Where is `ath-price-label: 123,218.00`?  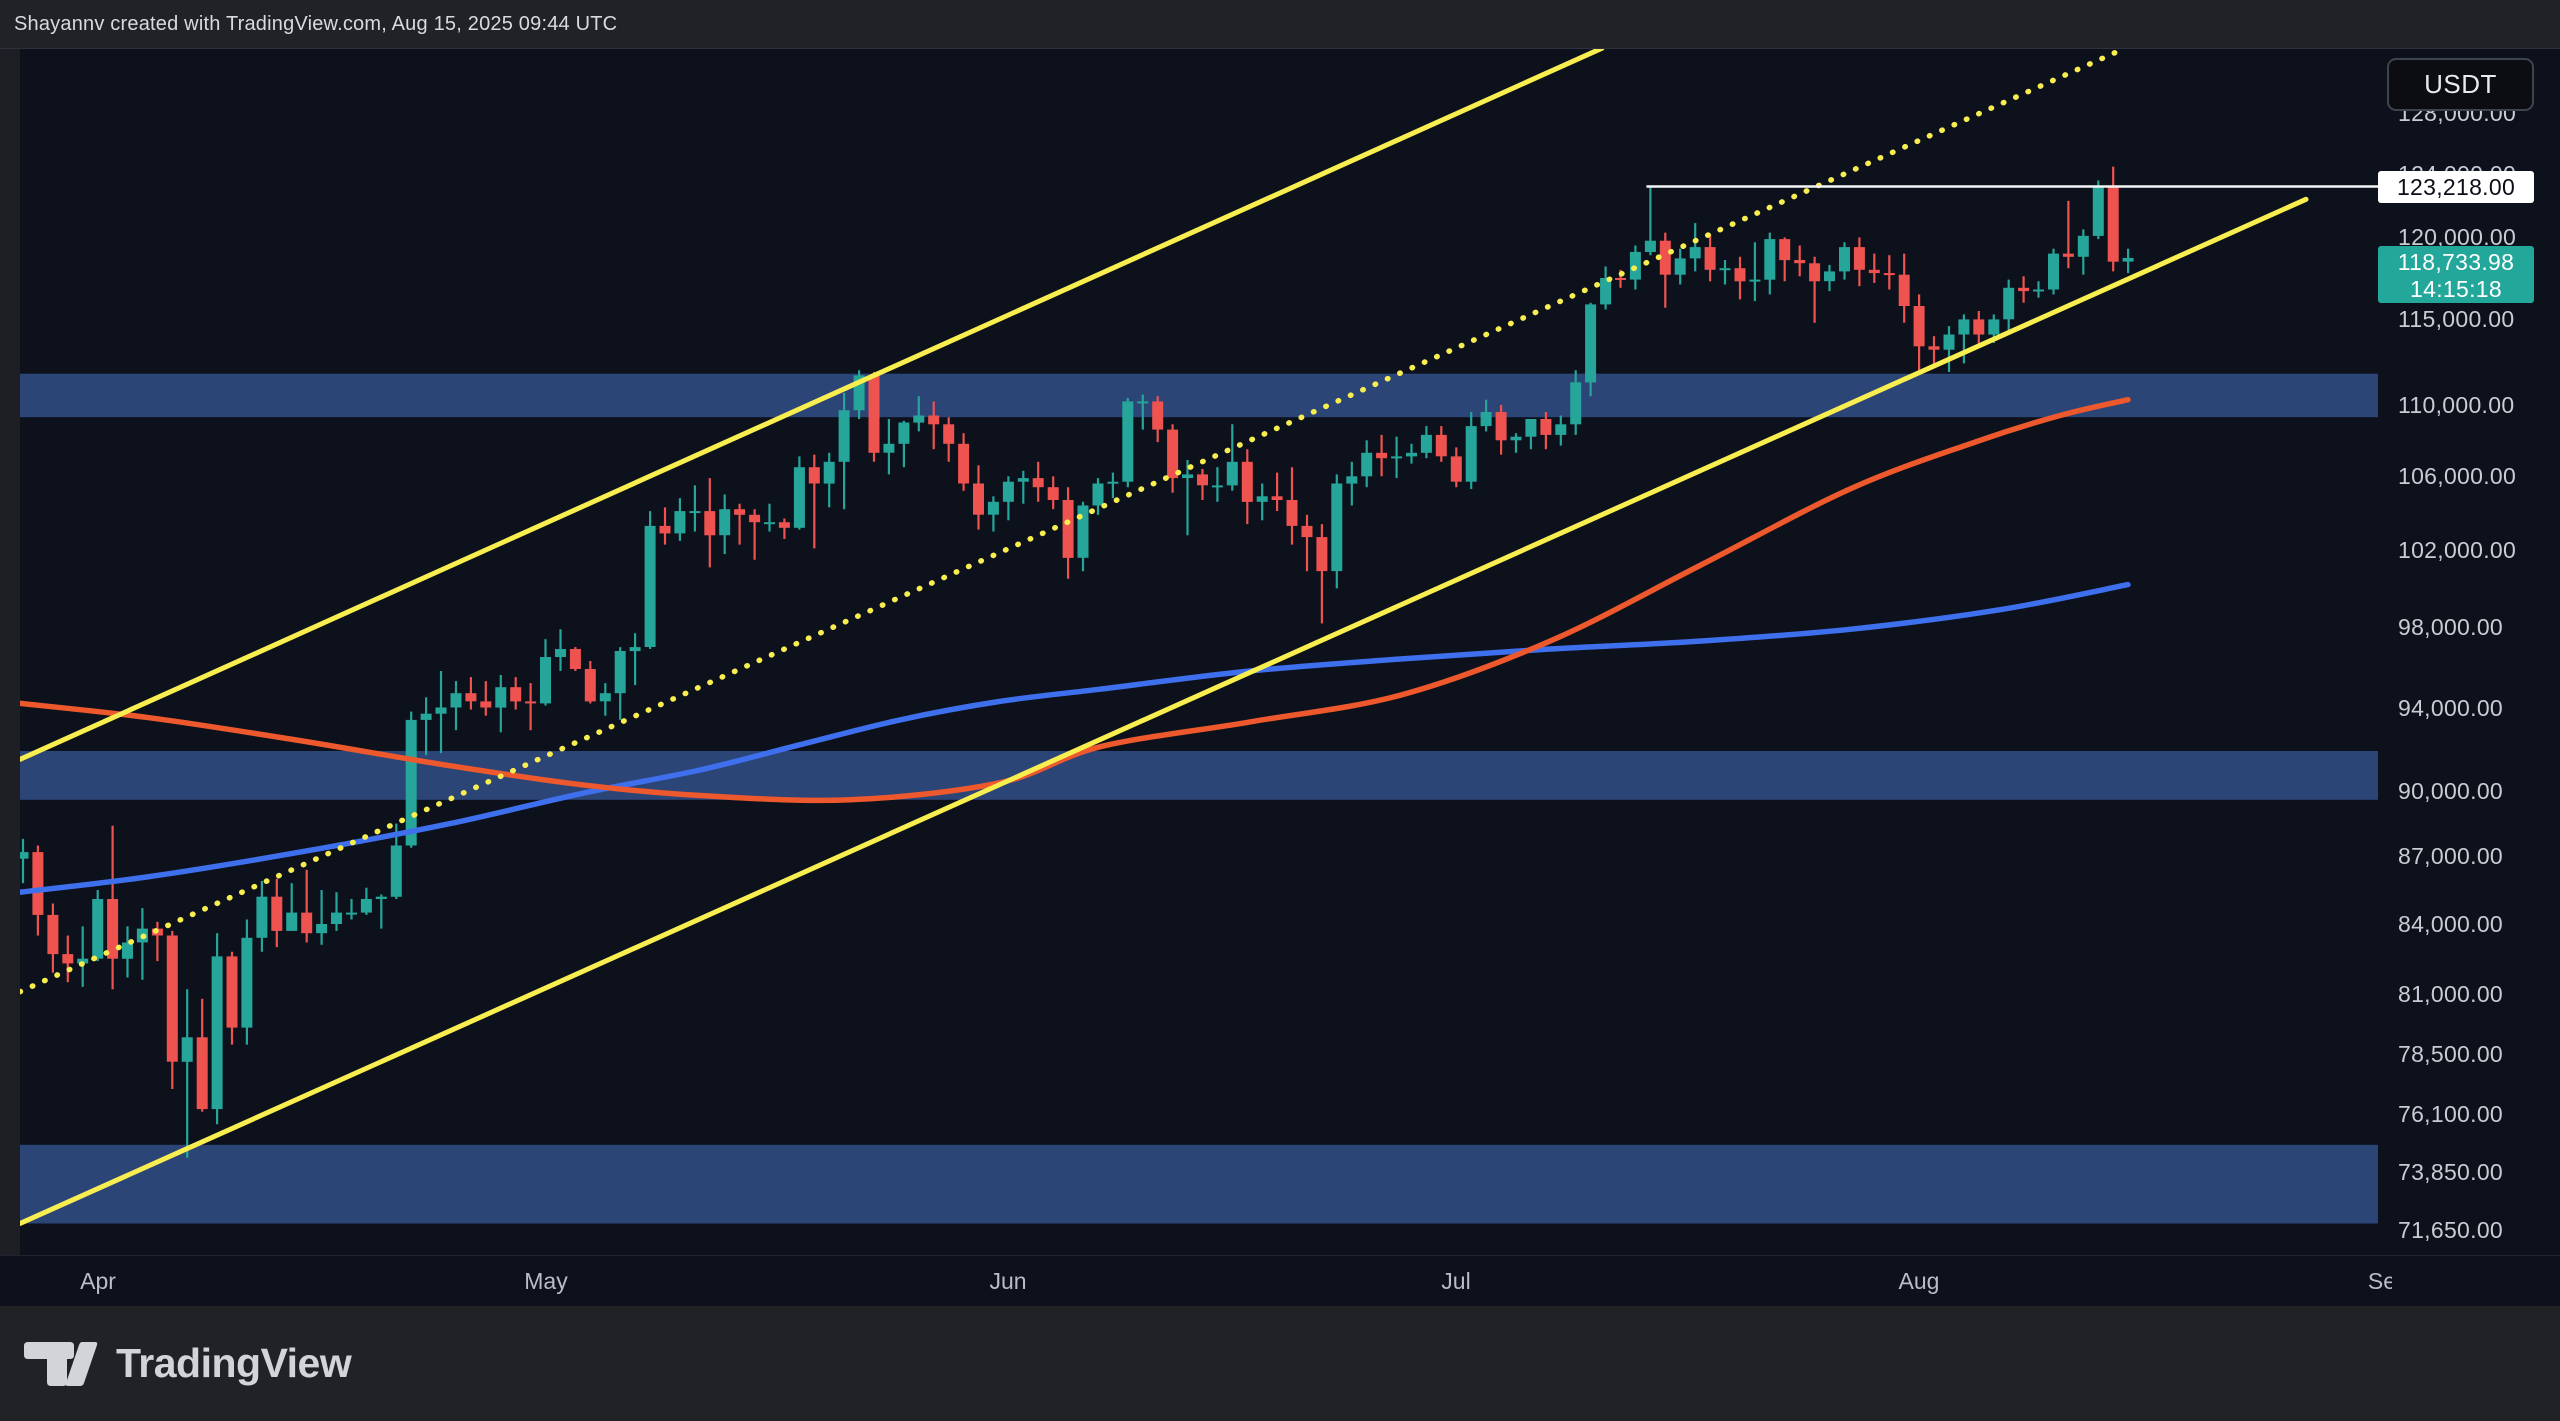
ath-price-label: 123,218.00 is located at coordinates (2456, 187).